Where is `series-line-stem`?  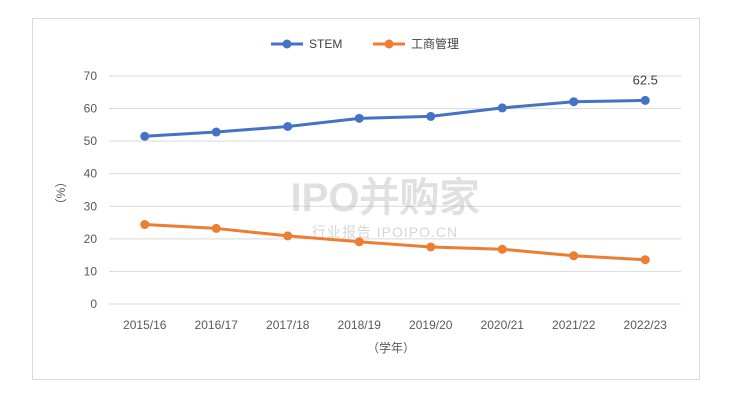 series-line-stem is located at coordinates (395, 118).